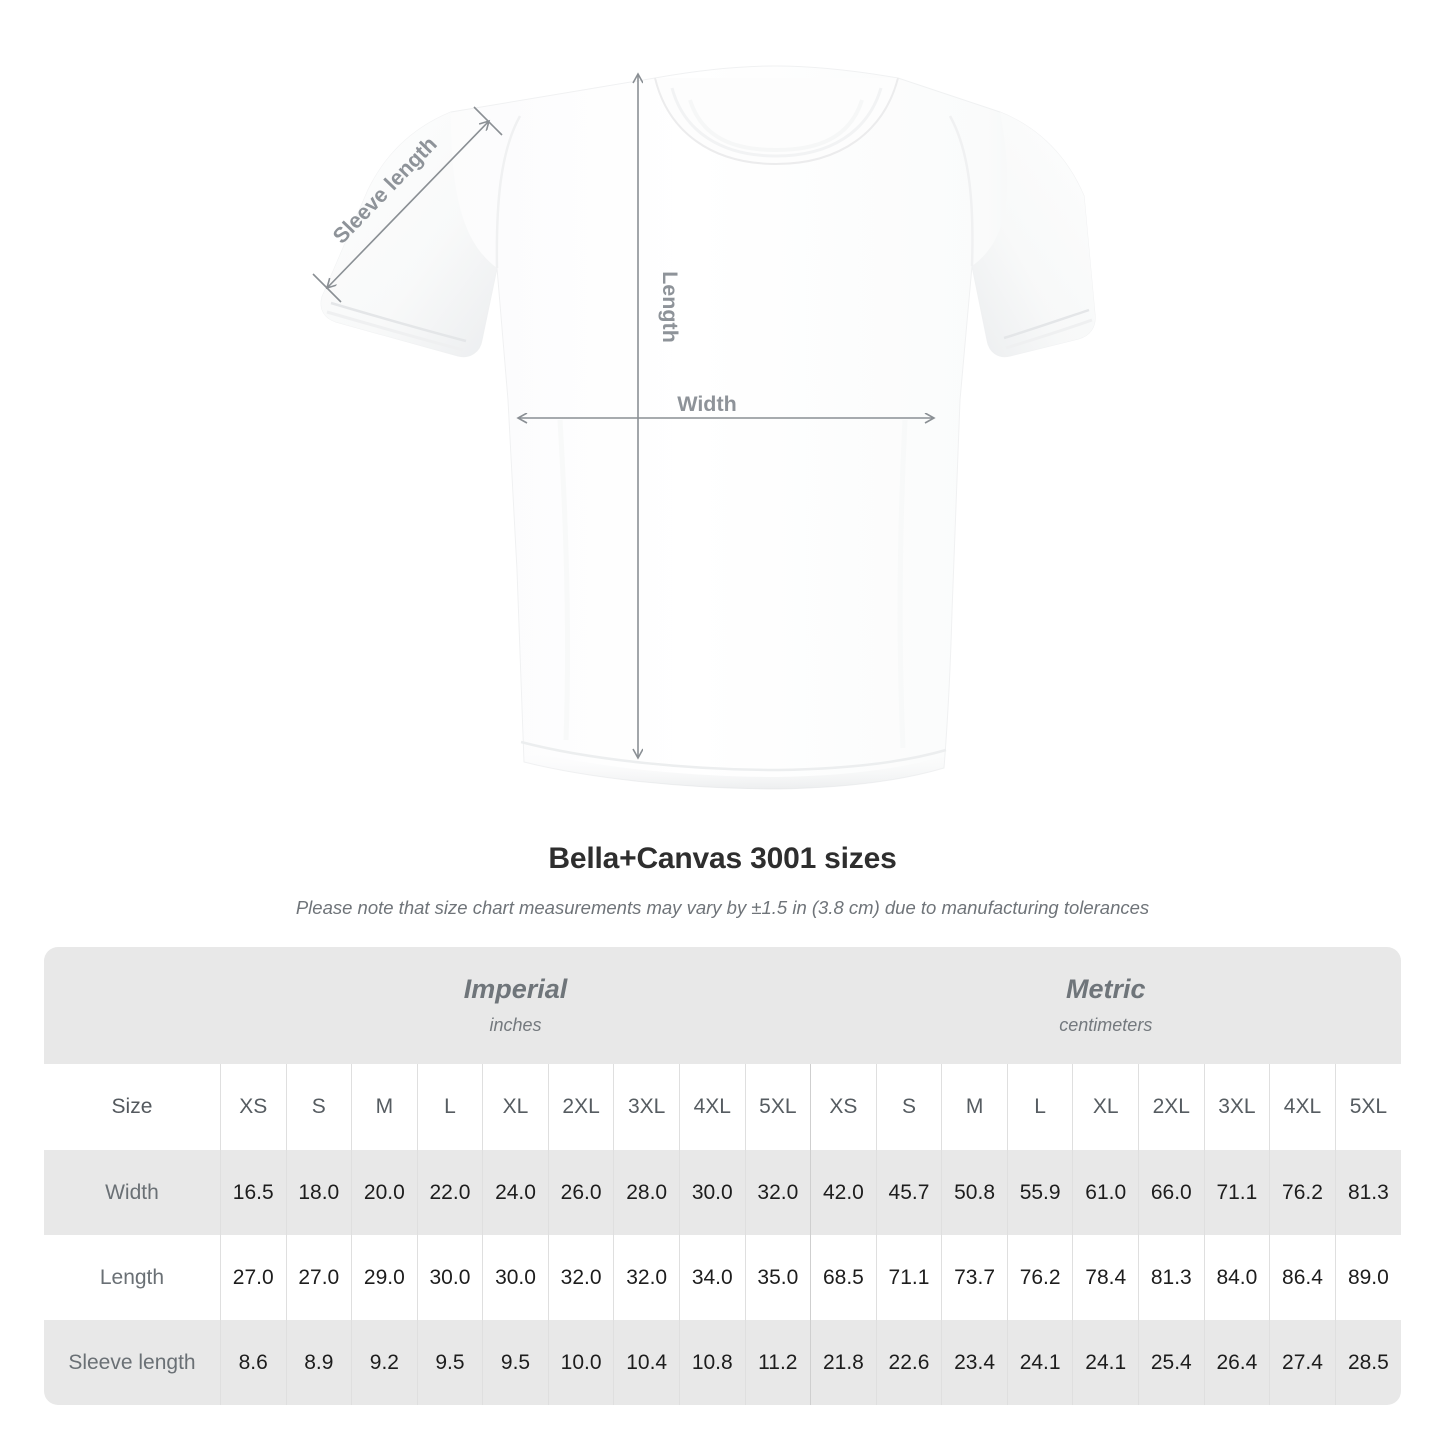 This screenshot has height=1445, width=1445. What do you see at coordinates (1034, 234) in the screenshot?
I see `right-sleeve` at bounding box center [1034, 234].